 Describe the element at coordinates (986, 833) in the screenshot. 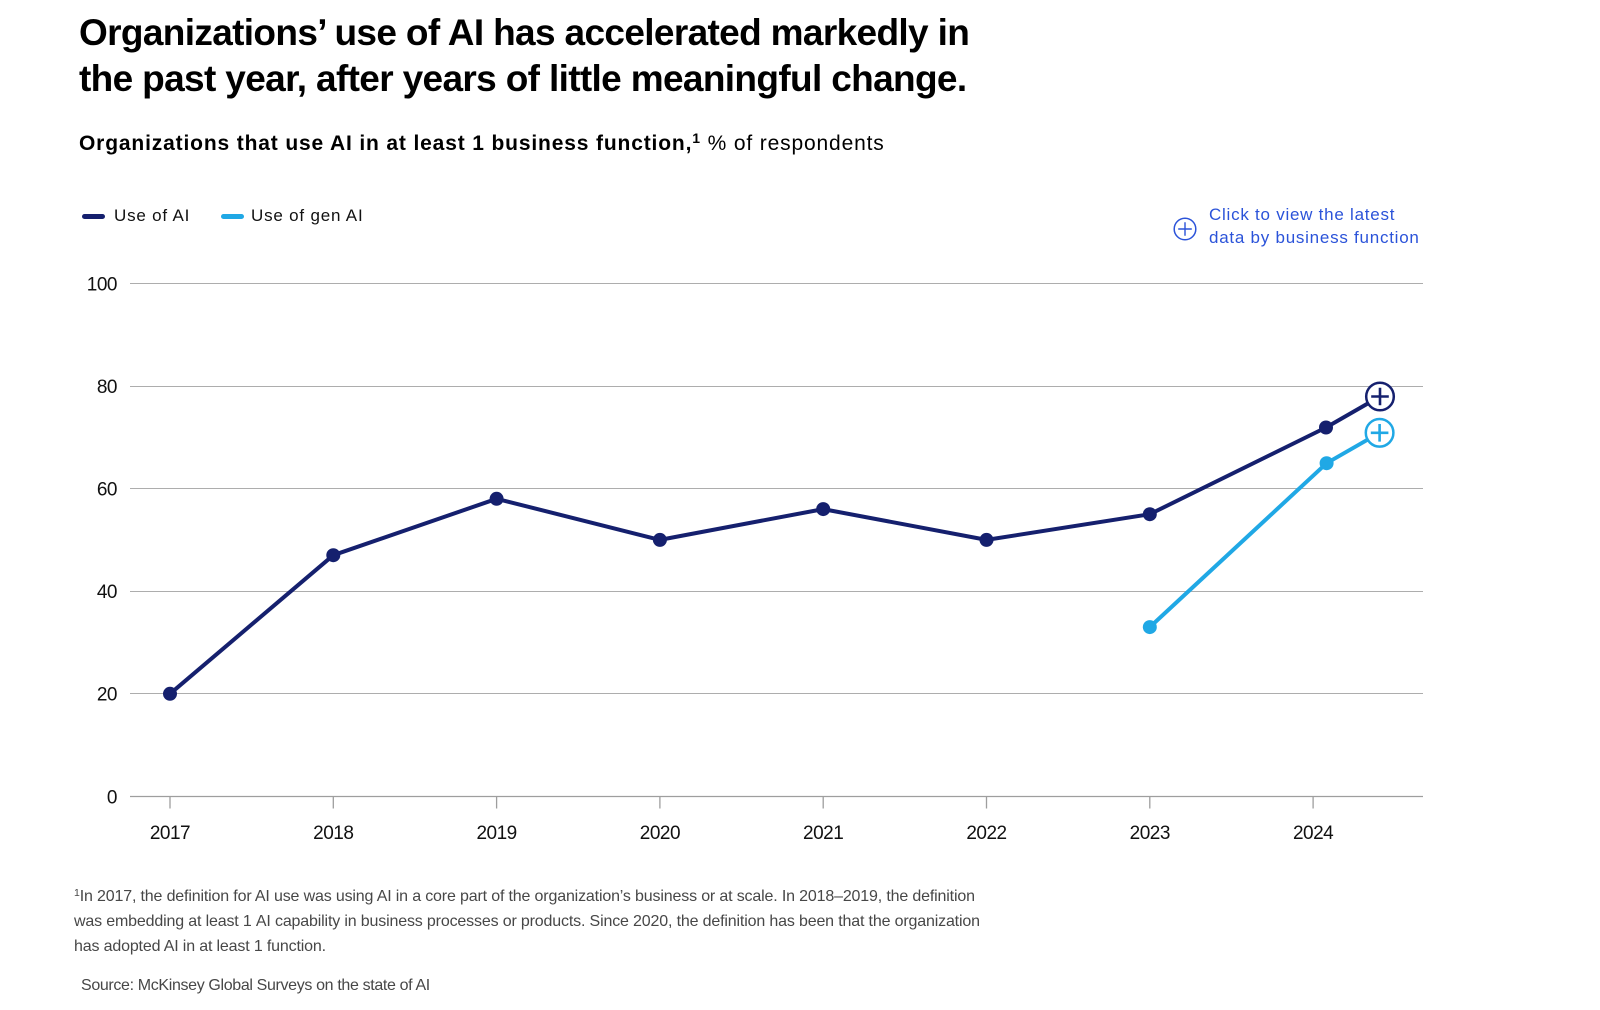

I see `svg-text: 2022` at that location.